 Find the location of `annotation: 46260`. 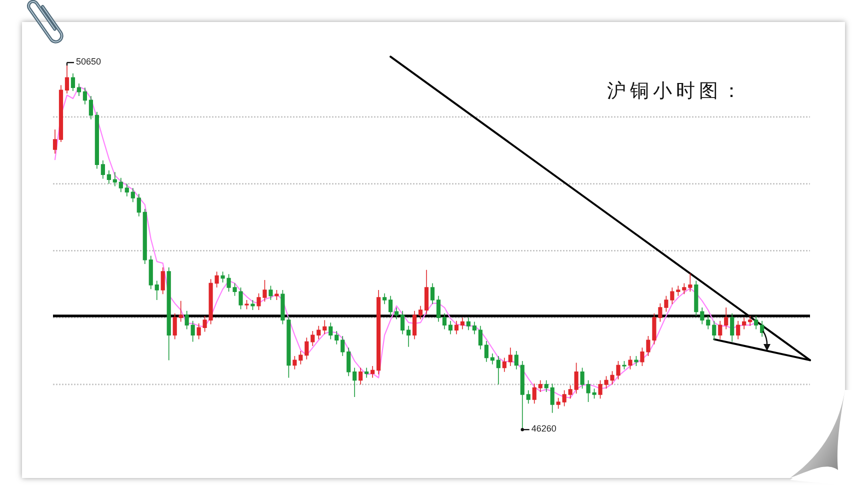

annotation: 46260 is located at coordinates (543, 429).